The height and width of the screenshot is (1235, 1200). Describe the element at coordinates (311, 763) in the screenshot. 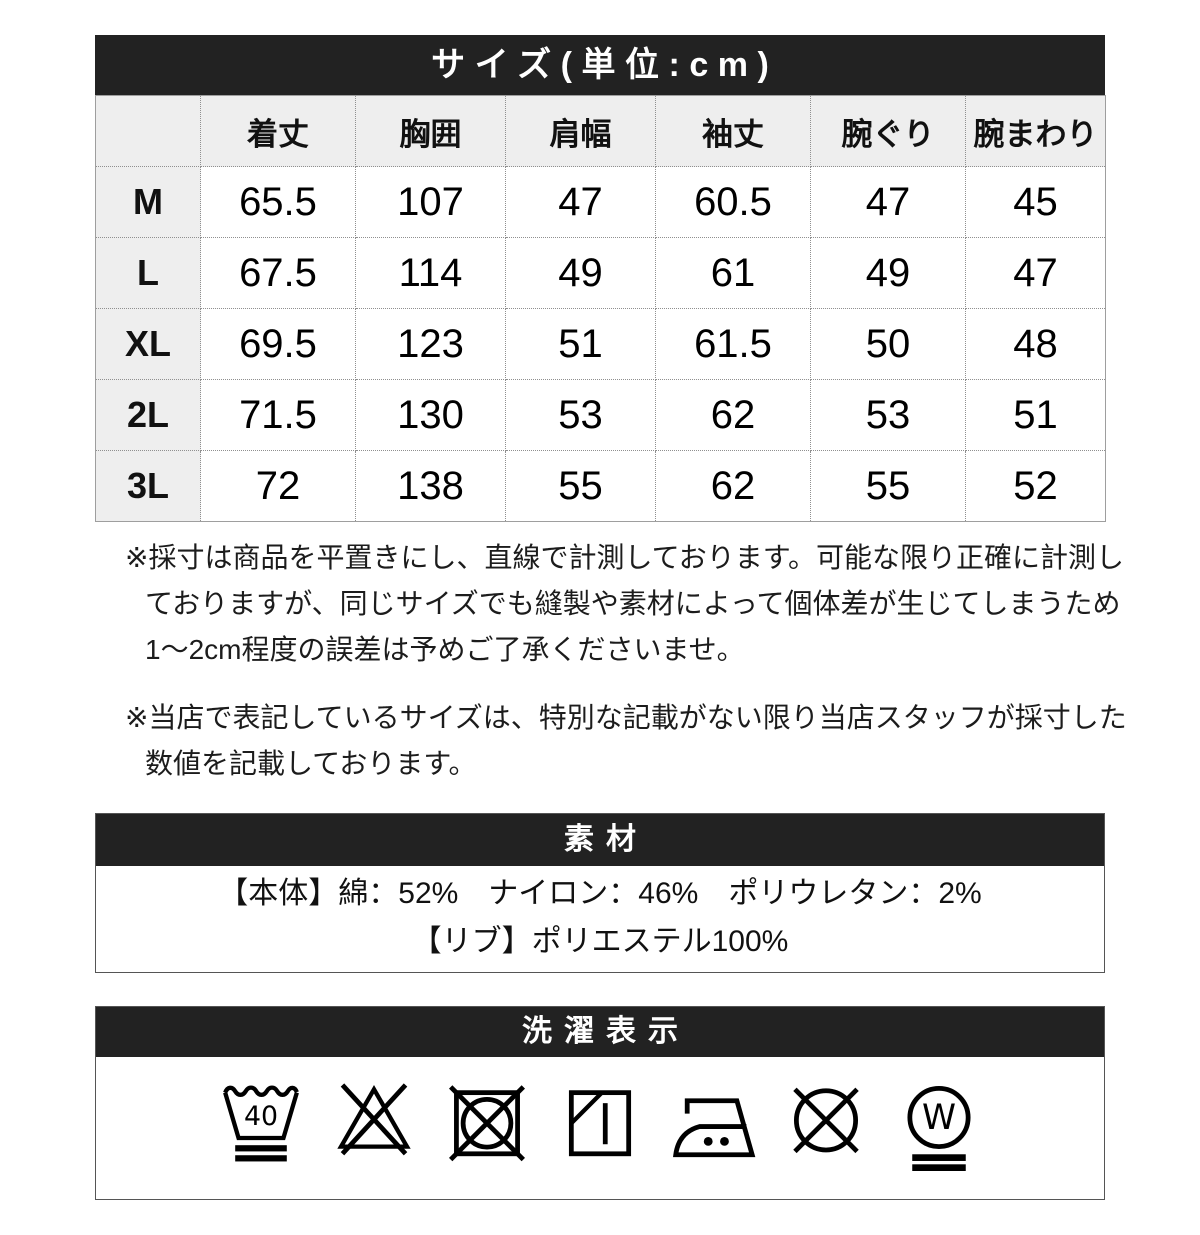

I see `note-line: 数値を記載しております。` at that location.